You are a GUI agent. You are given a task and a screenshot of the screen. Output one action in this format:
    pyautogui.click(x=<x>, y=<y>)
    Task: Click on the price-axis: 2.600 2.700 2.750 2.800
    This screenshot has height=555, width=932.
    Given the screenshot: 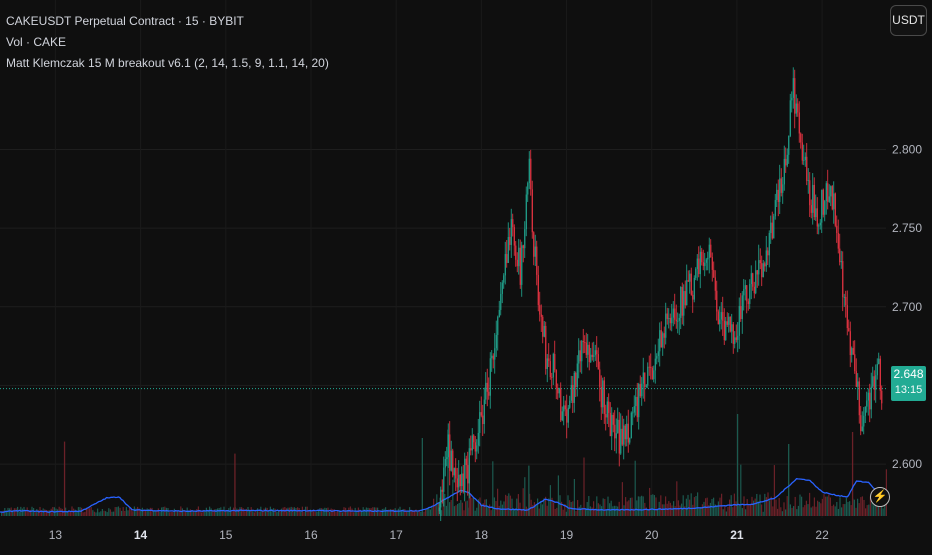 What is the action you would take?
    pyautogui.click(x=907, y=306)
    